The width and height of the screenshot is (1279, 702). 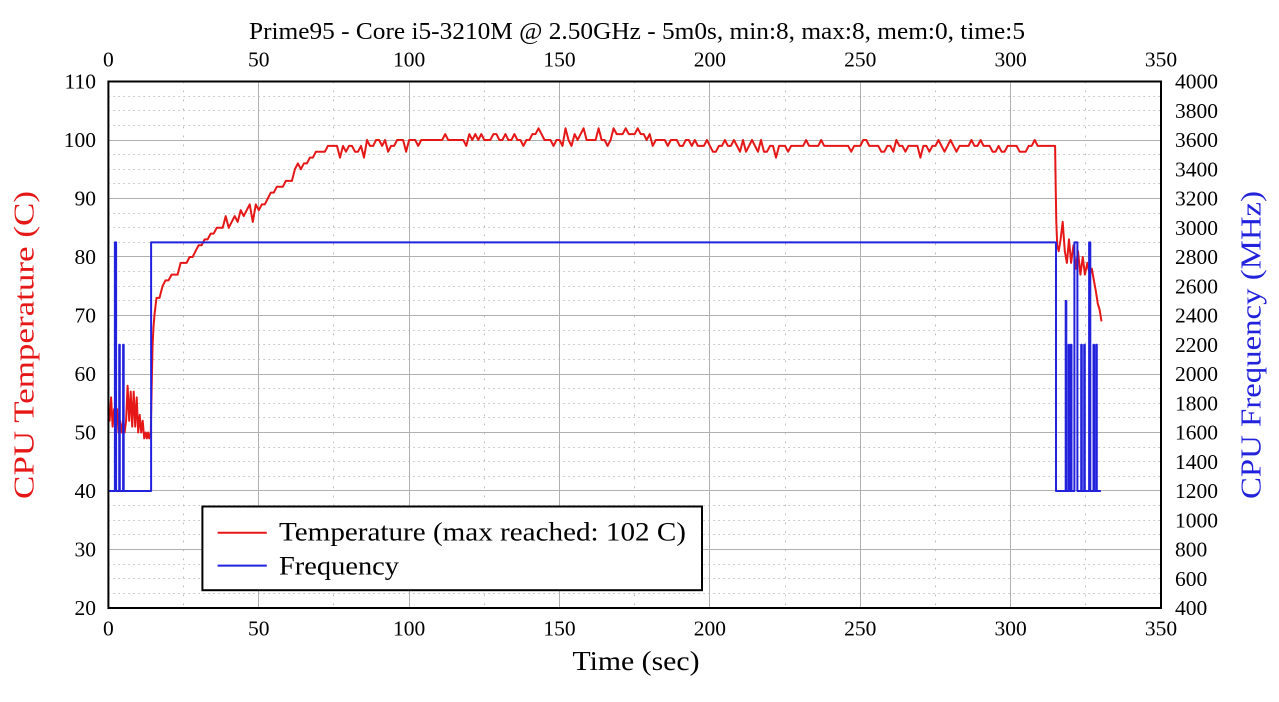 I want to click on svg-text: 2800, so click(x=1196, y=257).